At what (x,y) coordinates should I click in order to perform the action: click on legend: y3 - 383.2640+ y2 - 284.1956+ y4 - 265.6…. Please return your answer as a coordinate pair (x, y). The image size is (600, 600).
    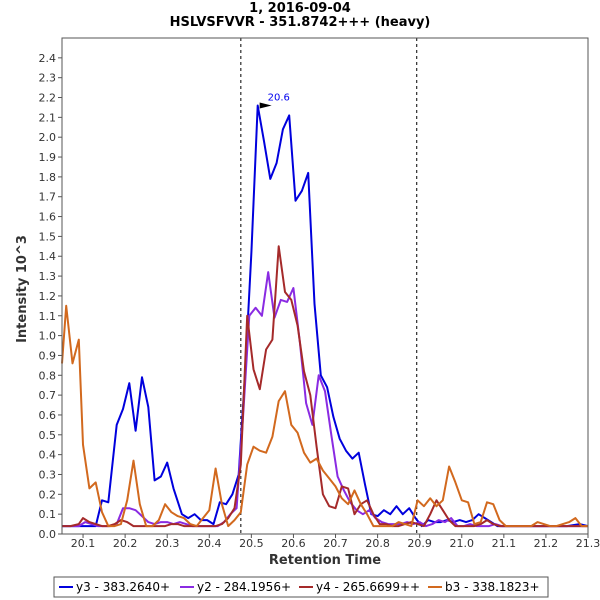
    Looking at the image, I should click on (301, 587).